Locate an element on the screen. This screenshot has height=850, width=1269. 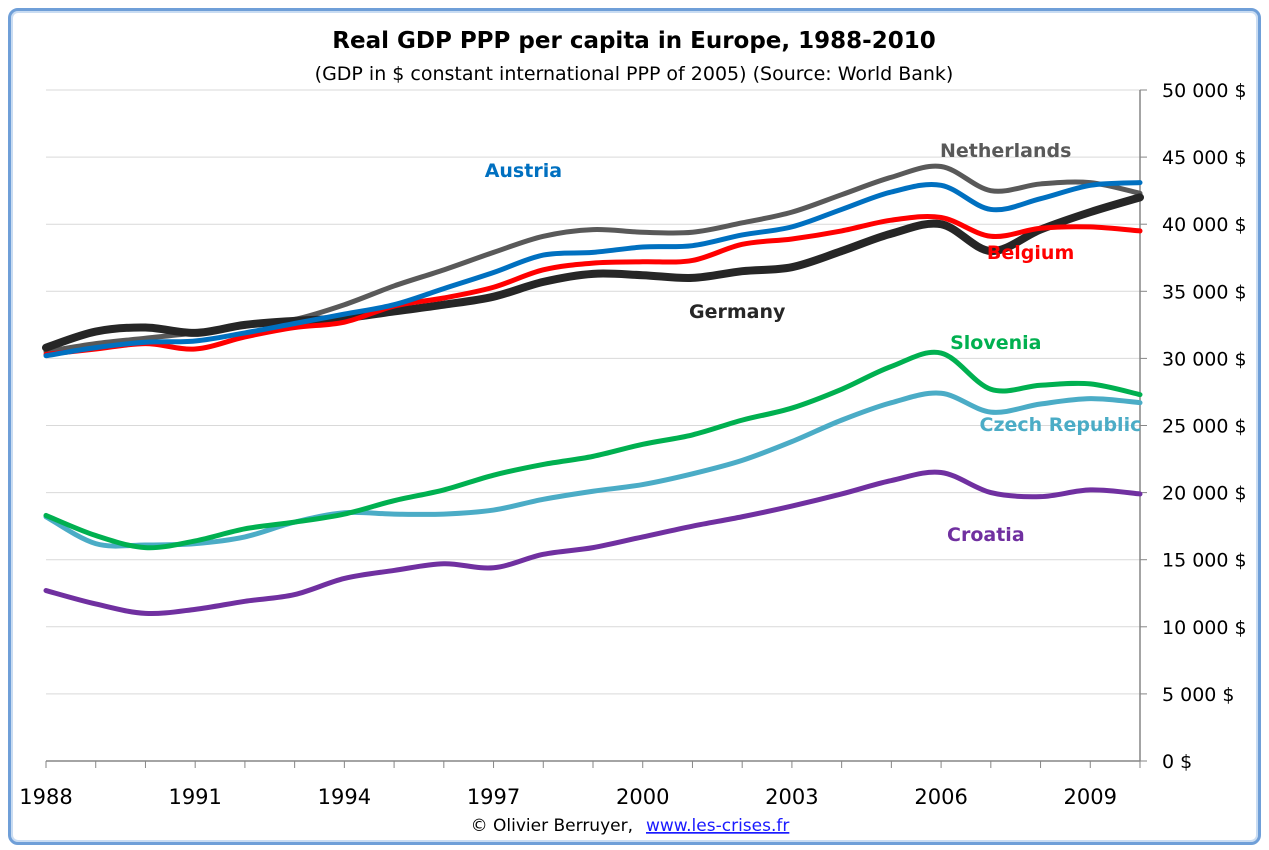
y-tick-label: 45 000 $ is located at coordinates (1204, 158).